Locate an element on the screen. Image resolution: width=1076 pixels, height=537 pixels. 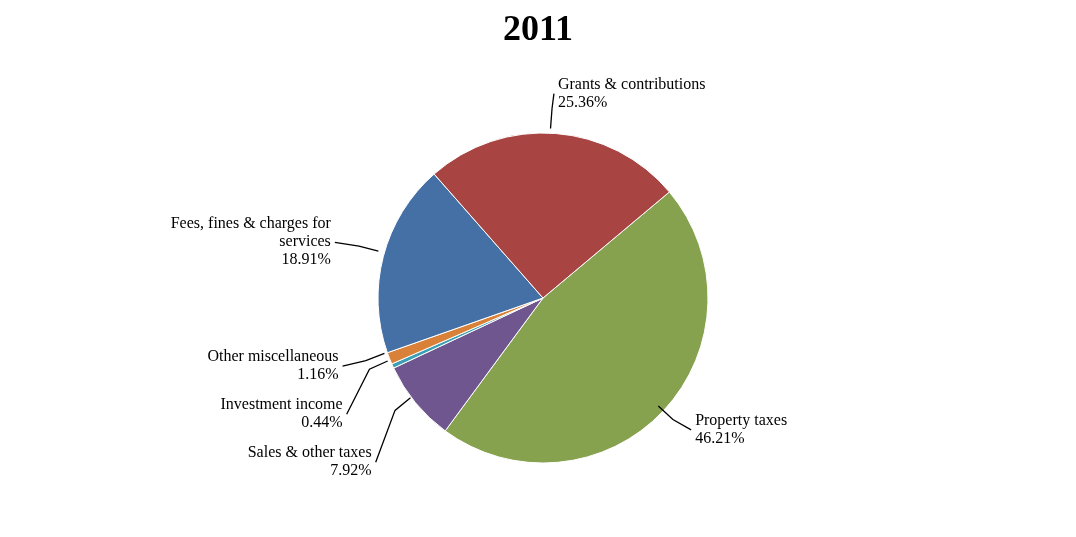
slice-label: Investment income is located at coordinates (281, 404).